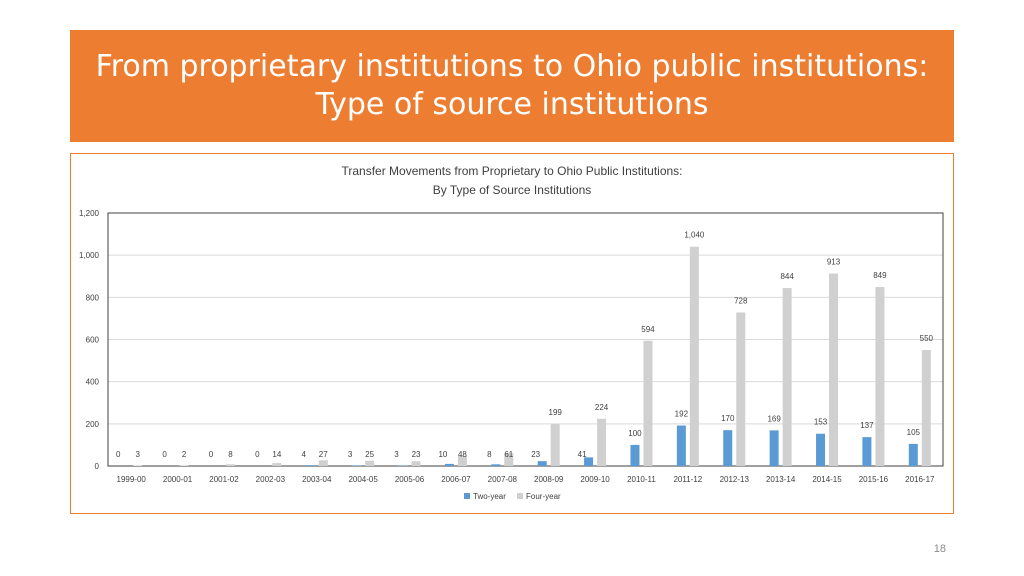 The width and height of the screenshot is (1024, 576). Describe the element at coordinates (512, 104) in the screenshot. I see `slide-title-line2: Type of source institutions` at that location.